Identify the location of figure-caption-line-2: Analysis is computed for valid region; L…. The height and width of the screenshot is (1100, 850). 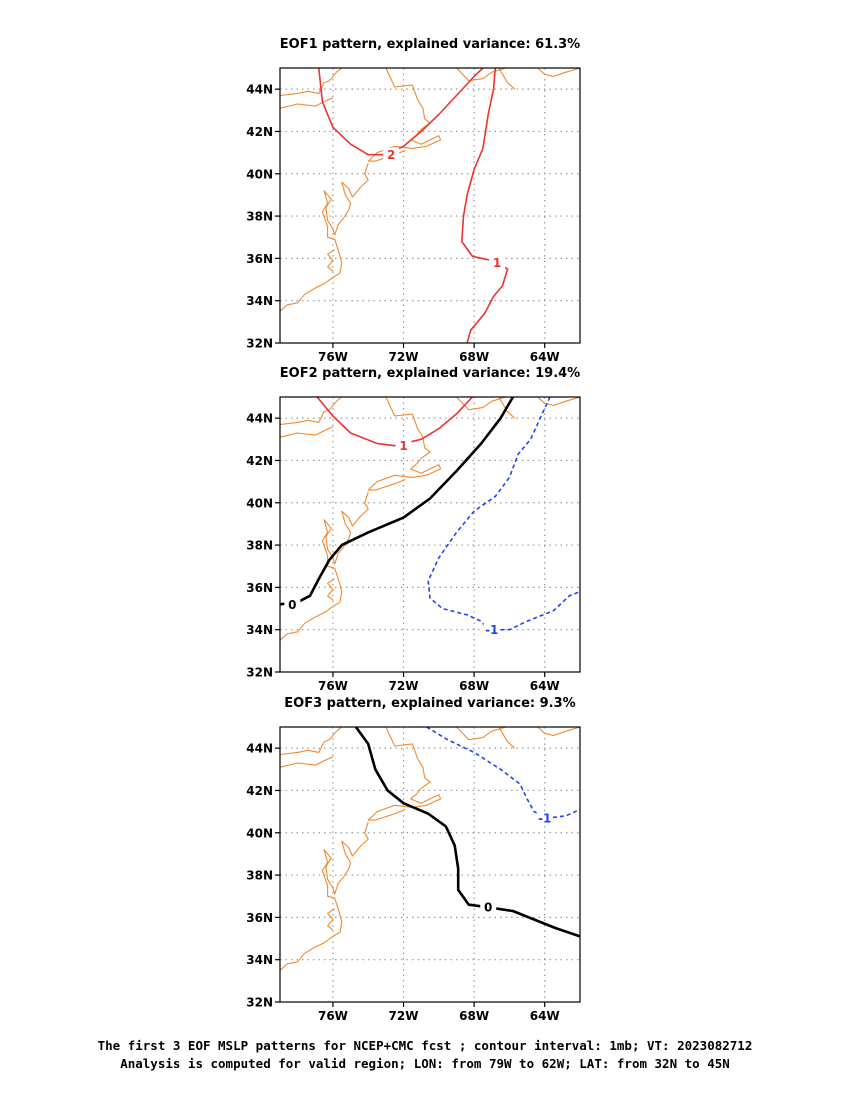
(425, 1063).